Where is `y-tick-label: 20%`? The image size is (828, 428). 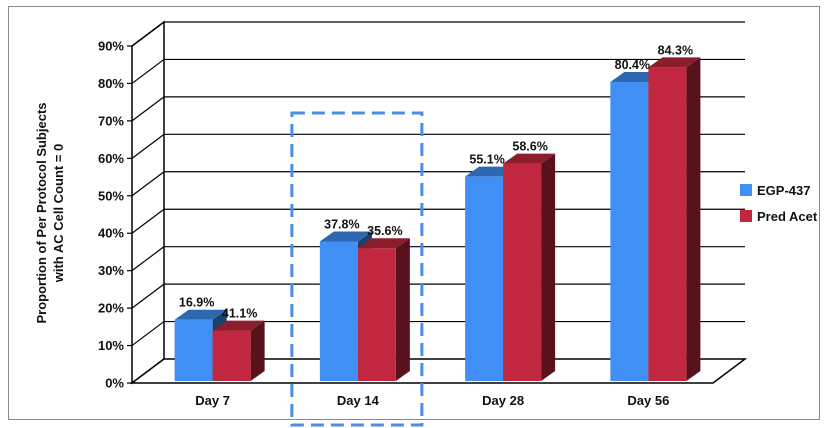
y-tick-label: 20% is located at coordinates (111, 308).